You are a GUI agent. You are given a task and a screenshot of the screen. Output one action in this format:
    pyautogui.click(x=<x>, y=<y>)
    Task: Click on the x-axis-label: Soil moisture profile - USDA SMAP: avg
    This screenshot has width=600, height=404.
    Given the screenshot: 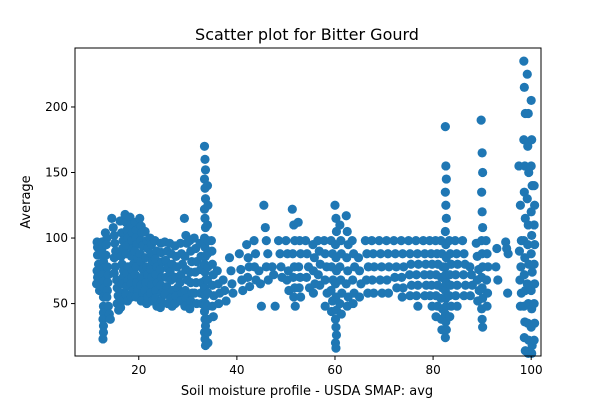 What is the action you would take?
    pyautogui.click(x=307, y=391)
    